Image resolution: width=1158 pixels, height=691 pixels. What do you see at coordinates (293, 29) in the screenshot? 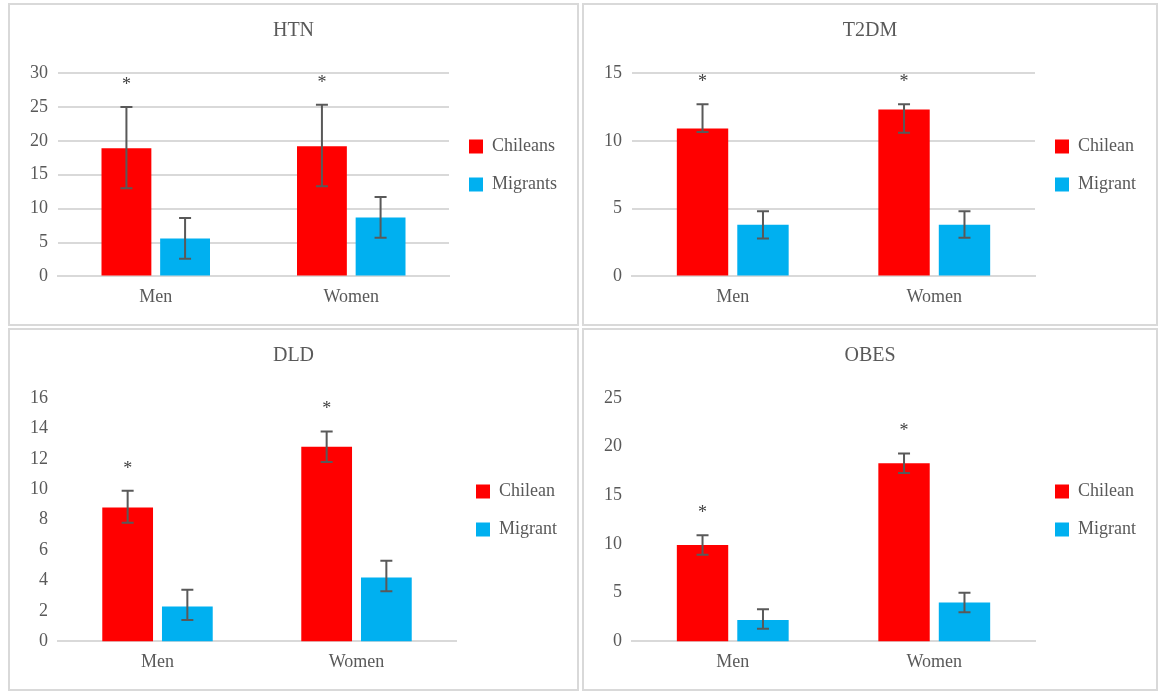
I see `chart-title: HTN` at bounding box center [293, 29].